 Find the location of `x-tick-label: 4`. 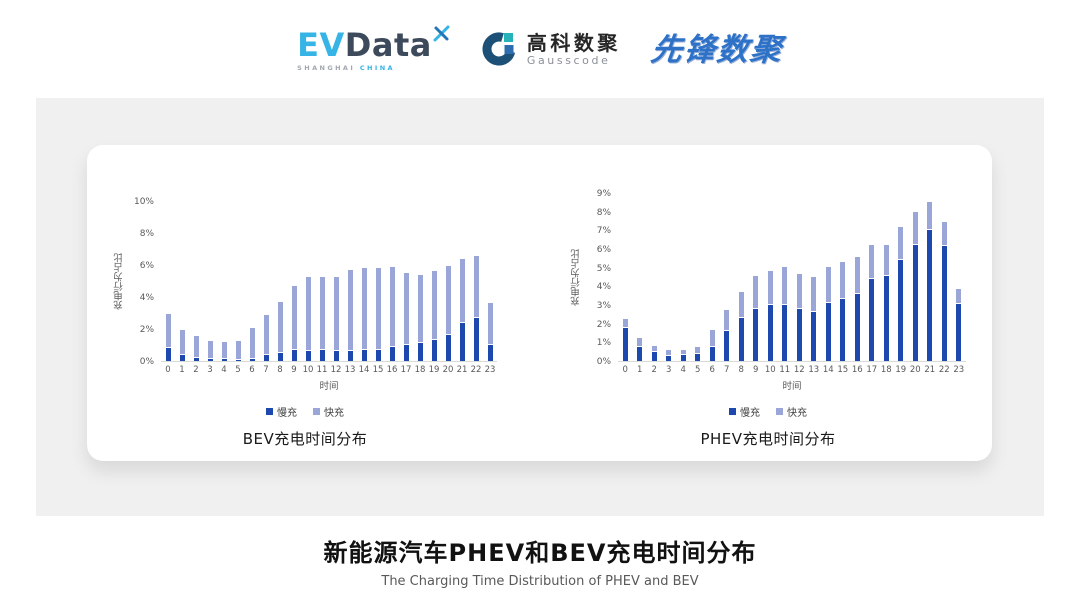

x-tick-label: 4 is located at coordinates (683, 370).